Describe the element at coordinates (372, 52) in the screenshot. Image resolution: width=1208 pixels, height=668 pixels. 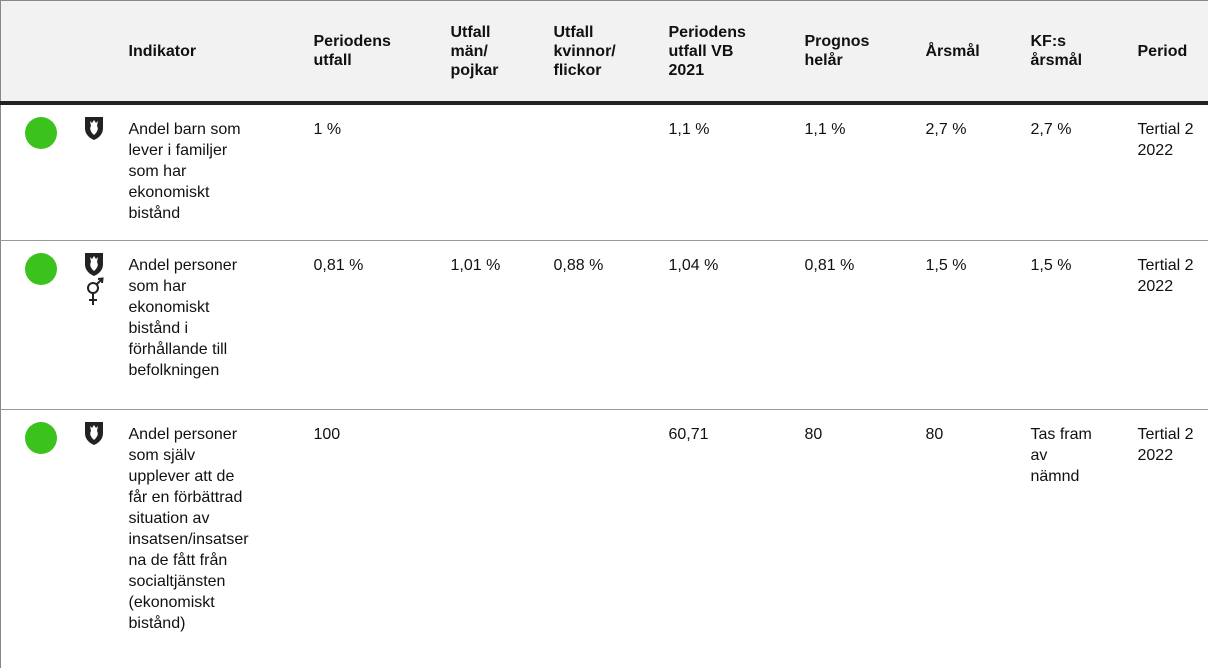
I see `header-cell: Periodens utfall` at that location.